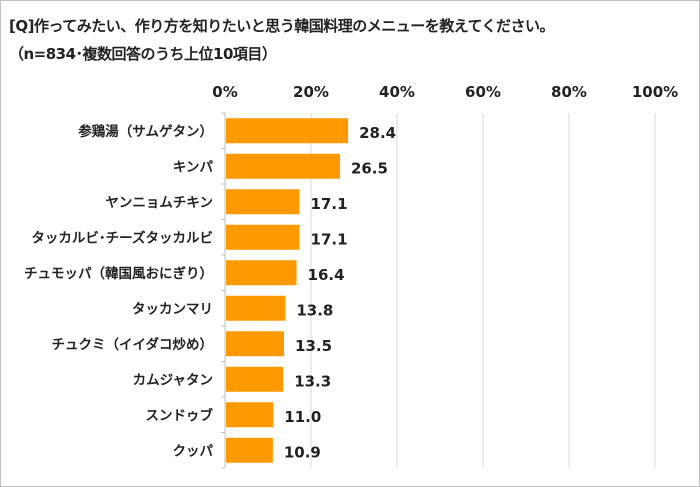 Image resolution: width=700 pixels, height=487 pixels. What do you see at coordinates (159, 203) in the screenshot?
I see `category-label: ヤンニョムチキン` at bounding box center [159, 203].